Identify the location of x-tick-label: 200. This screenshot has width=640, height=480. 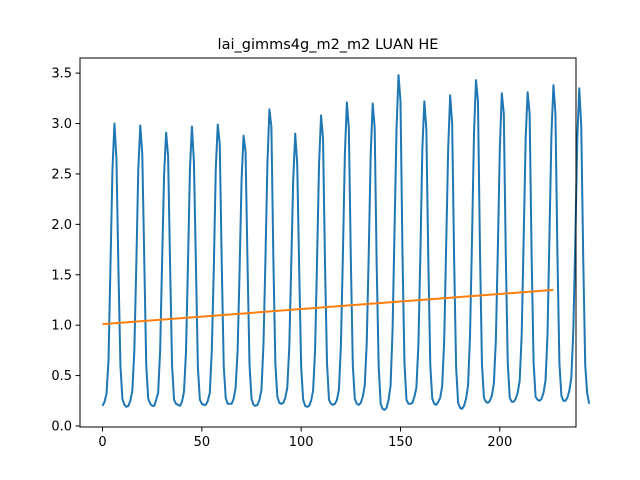
(499, 442).